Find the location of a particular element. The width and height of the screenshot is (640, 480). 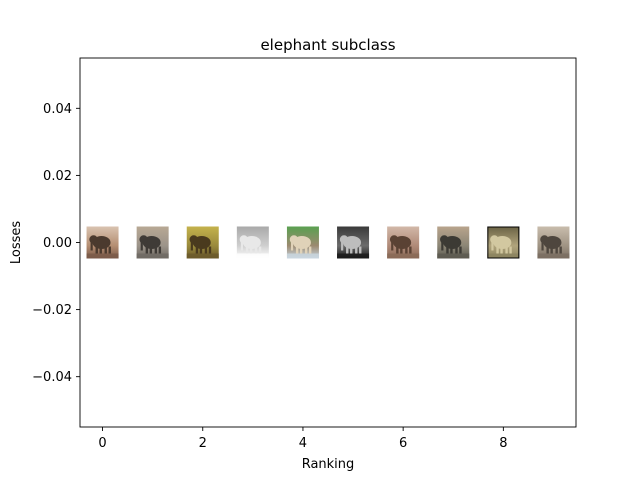

y-axis-ticks: 0.04 0.02 0.00 −0.02 −0.04 is located at coordinates (56, 243).